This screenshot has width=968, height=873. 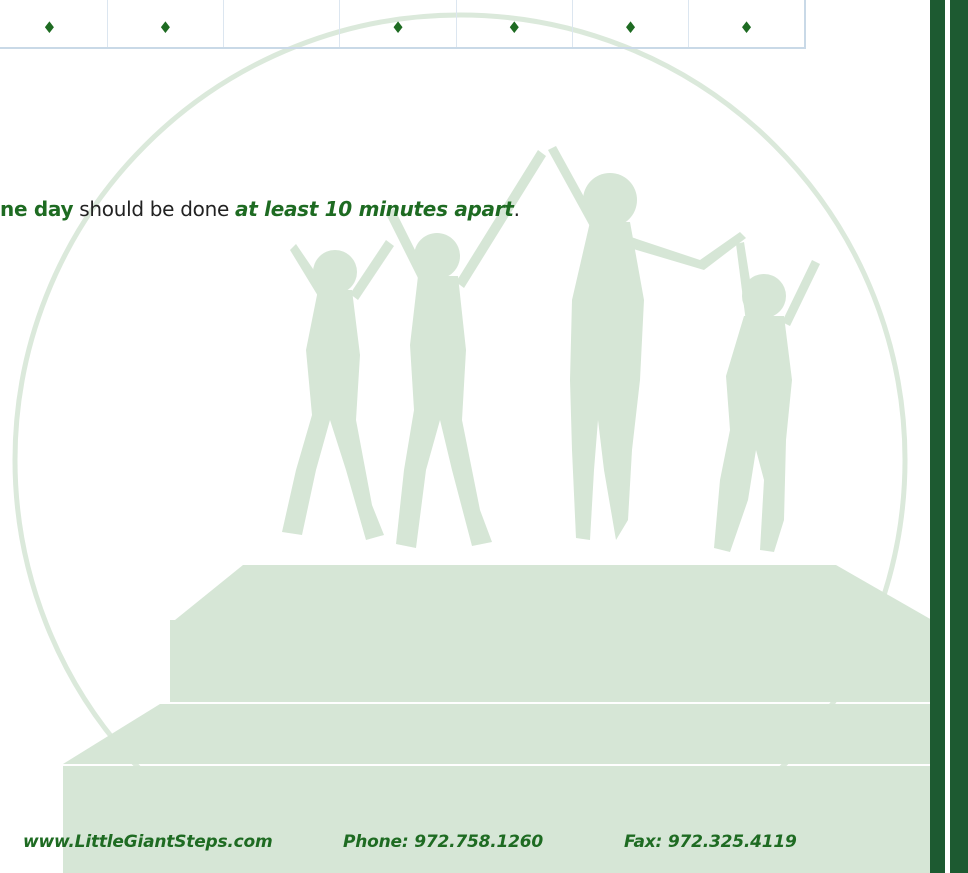 What do you see at coordinates (443, 842) in the screenshot?
I see `phone-number: Phone: 972.758.1260` at bounding box center [443, 842].